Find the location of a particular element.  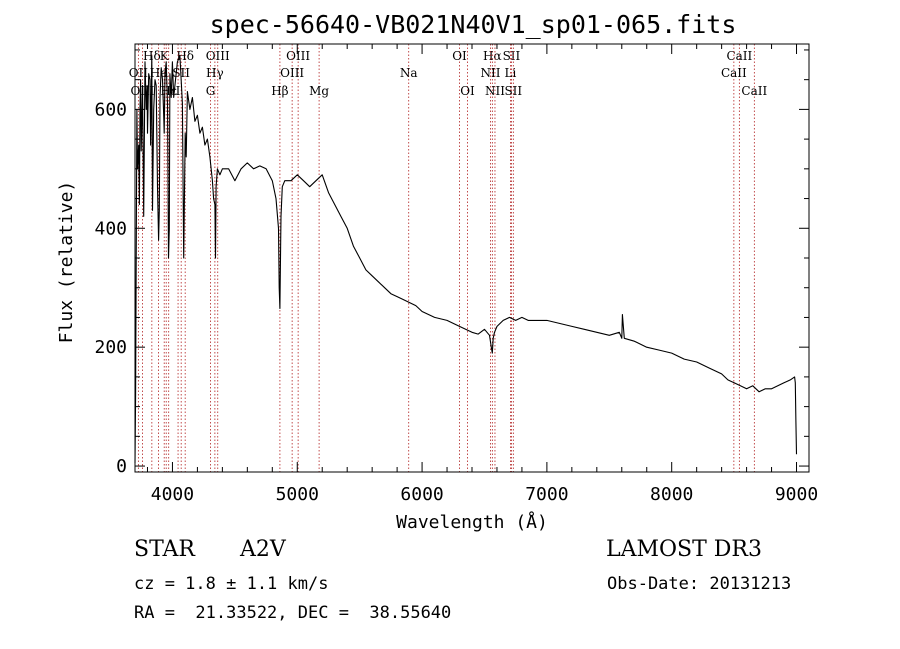

x-tick-label: 7000 is located at coordinates (546, 494).